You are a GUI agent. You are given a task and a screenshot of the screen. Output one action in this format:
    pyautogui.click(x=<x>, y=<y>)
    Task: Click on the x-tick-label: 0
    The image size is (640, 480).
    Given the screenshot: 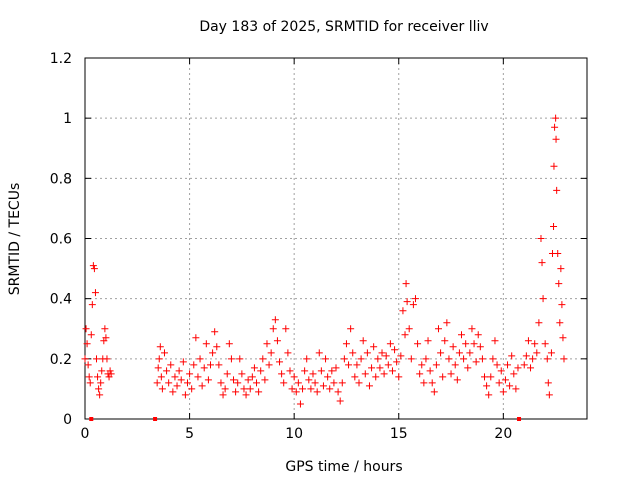 What is the action you would take?
    pyautogui.click(x=85, y=434)
    